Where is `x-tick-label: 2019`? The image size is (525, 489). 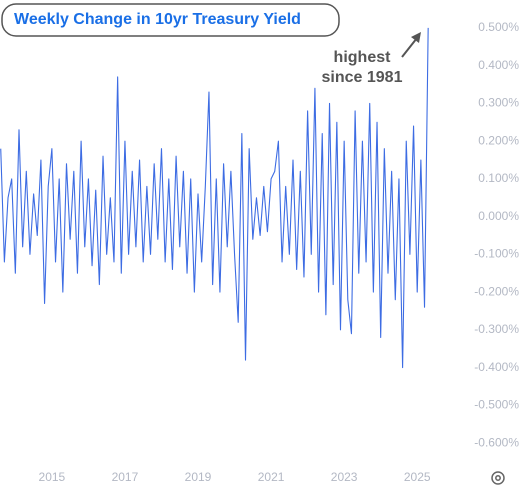
x-tick-label: 2019 is located at coordinates (198, 477).